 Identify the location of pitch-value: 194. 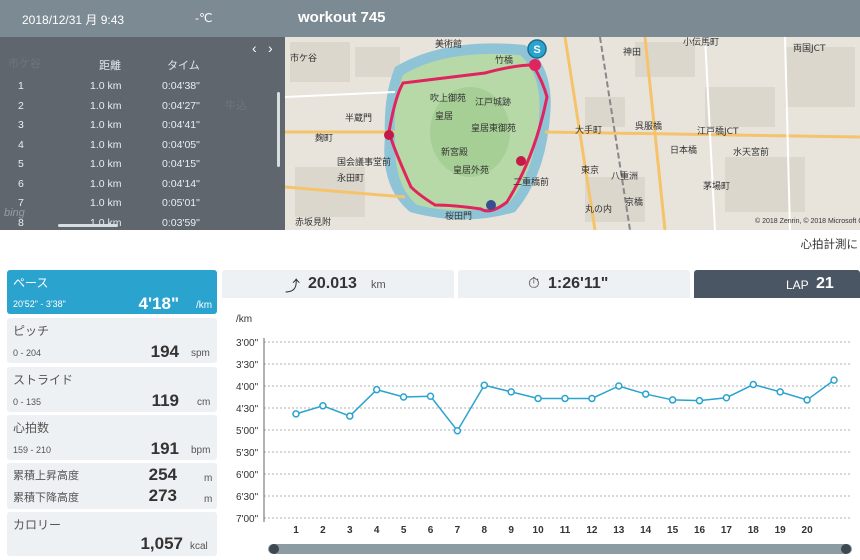
(164, 351).